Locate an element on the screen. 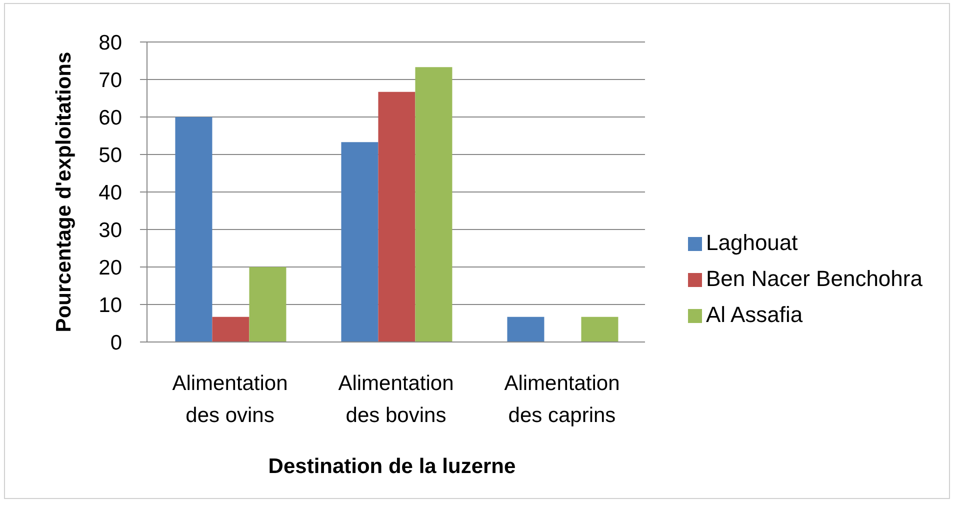 This screenshot has width=957, height=508. y-tick-label: 0 is located at coordinates (116, 342).